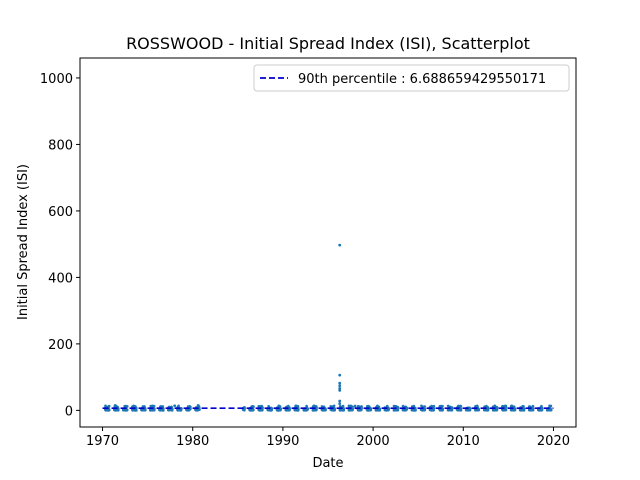 Image resolution: width=640 pixels, height=480 pixels. I want to click on y-tick-label-400: 400, so click(60, 278).